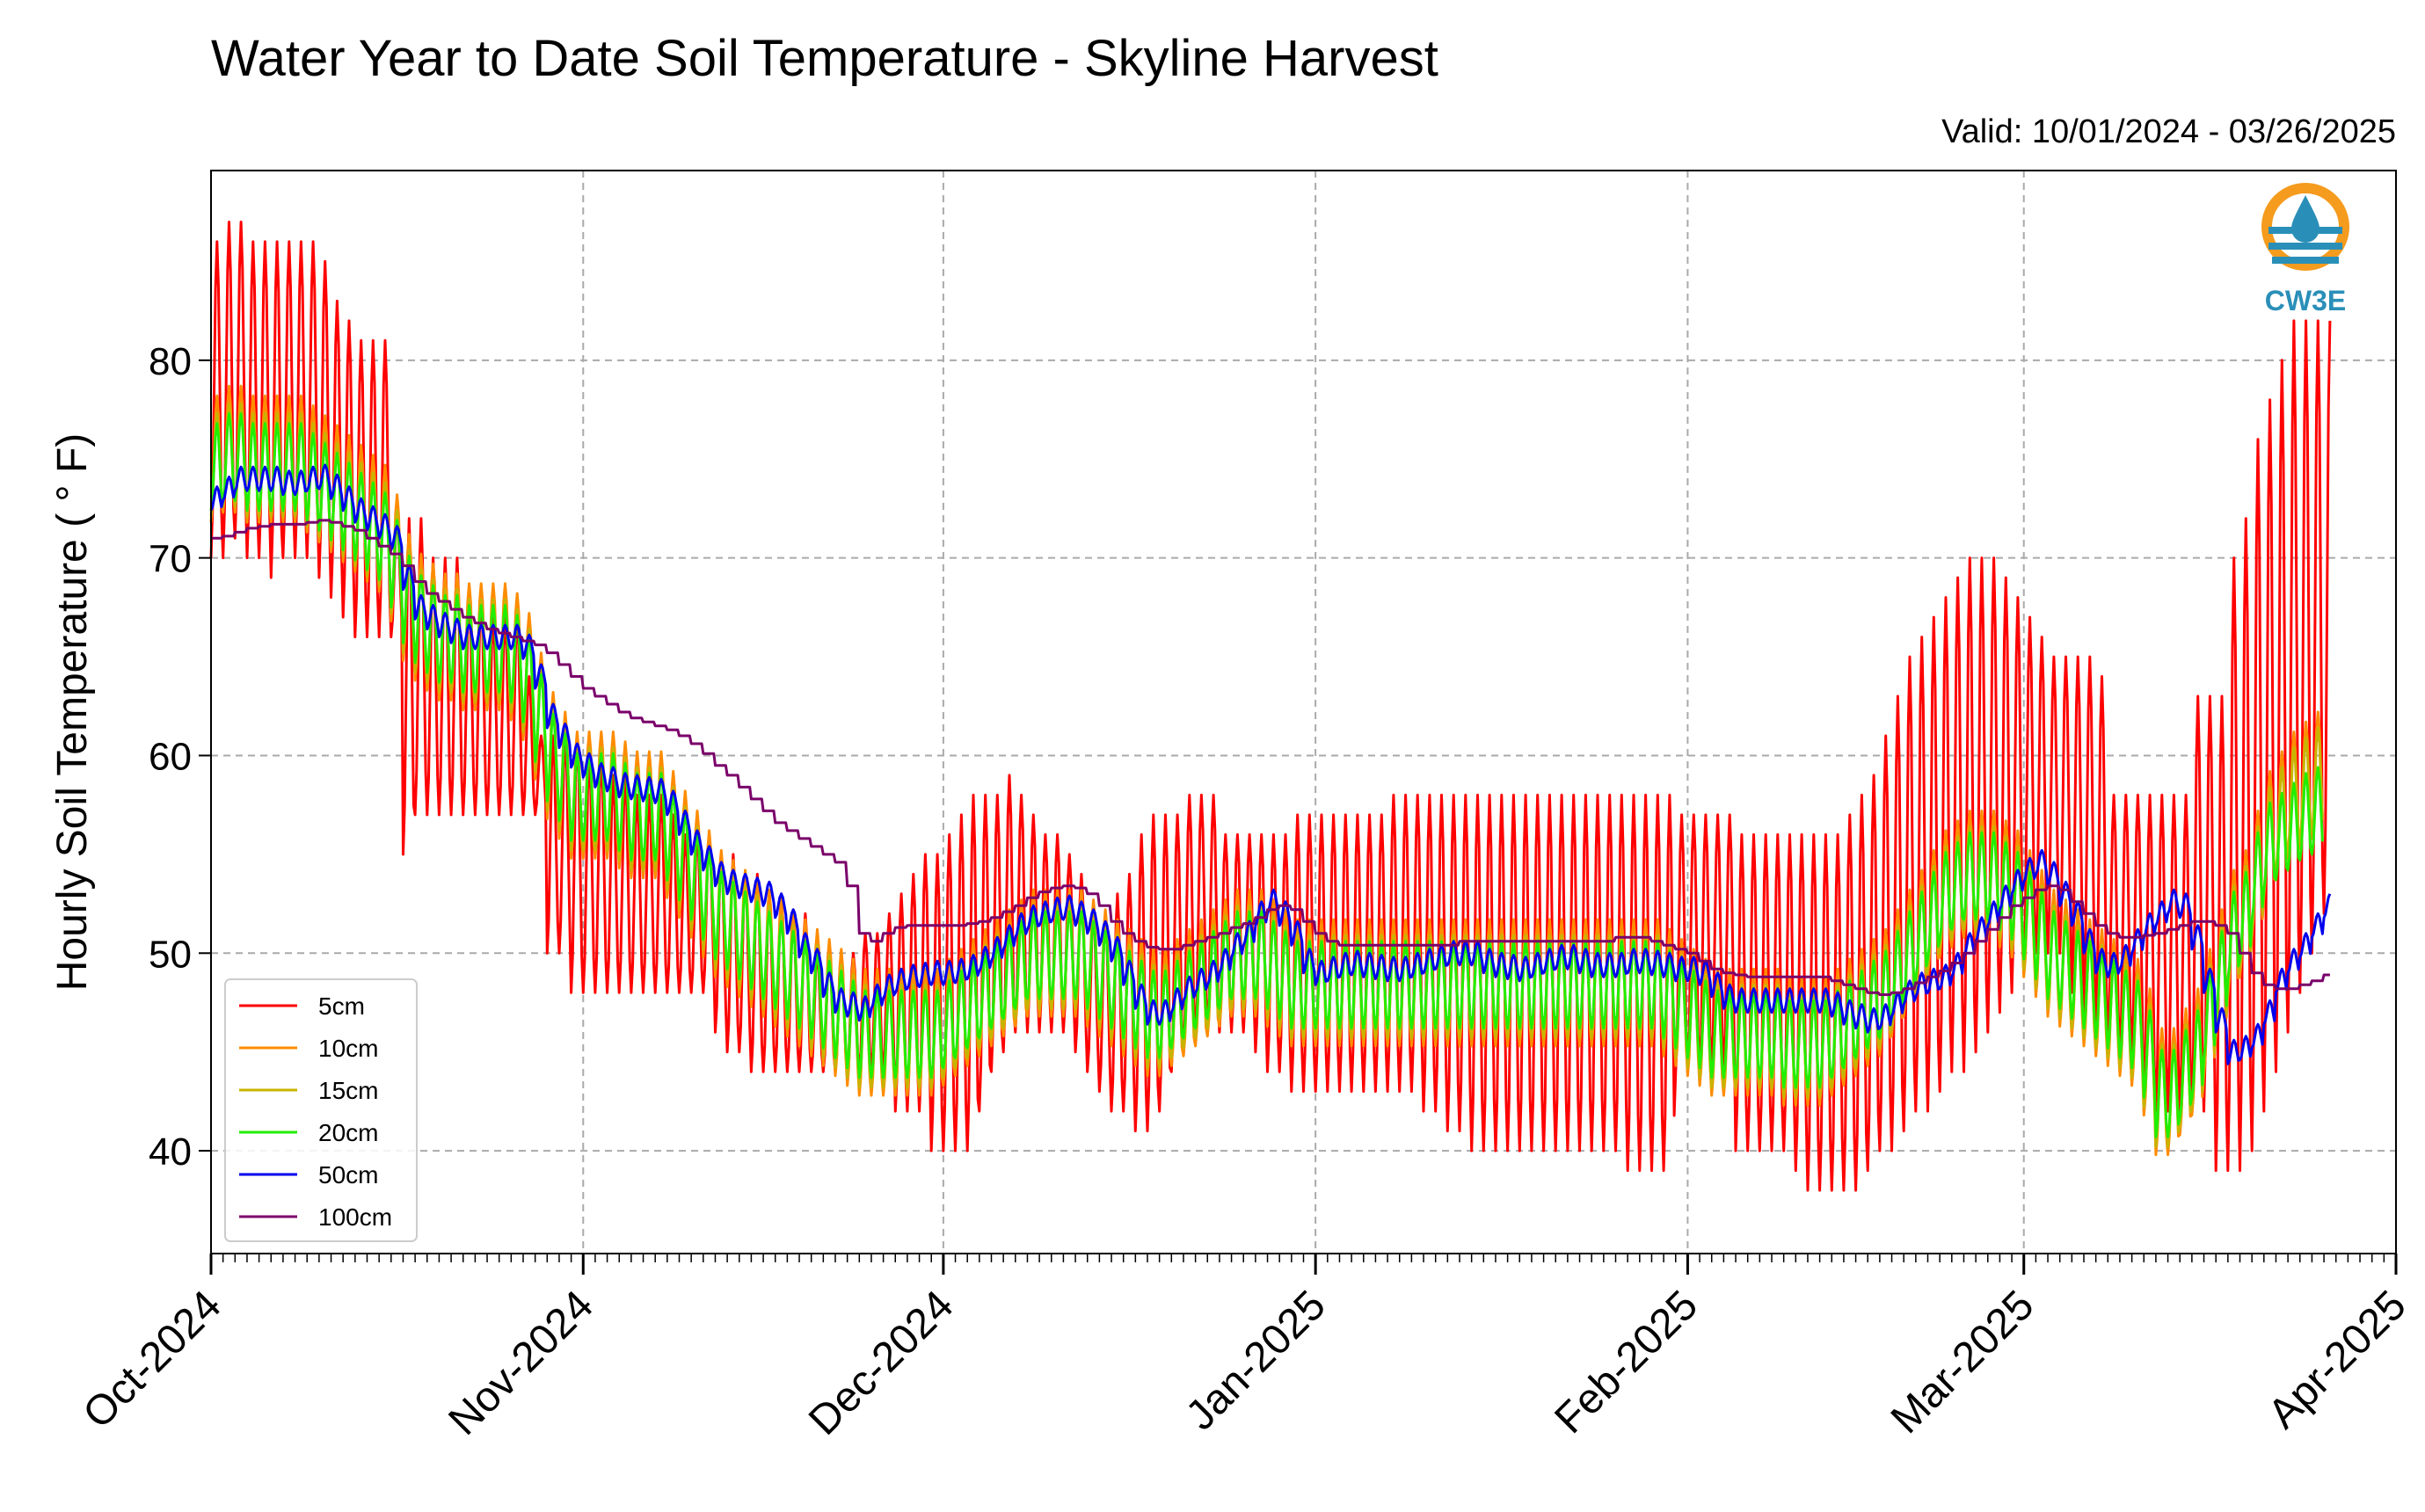 The width and height of the screenshot is (2425, 1512). I want to click on x-tick-label: Mar-2025, so click(1962, 1362).